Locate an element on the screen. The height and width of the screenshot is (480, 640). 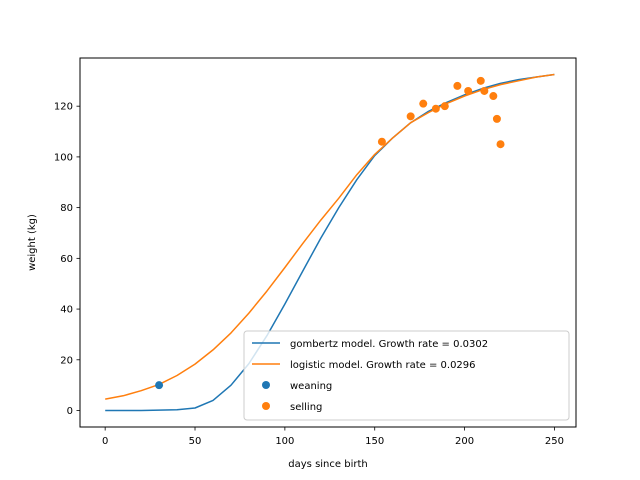
y-axis-label: weight (kg) is located at coordinates (32, 242).